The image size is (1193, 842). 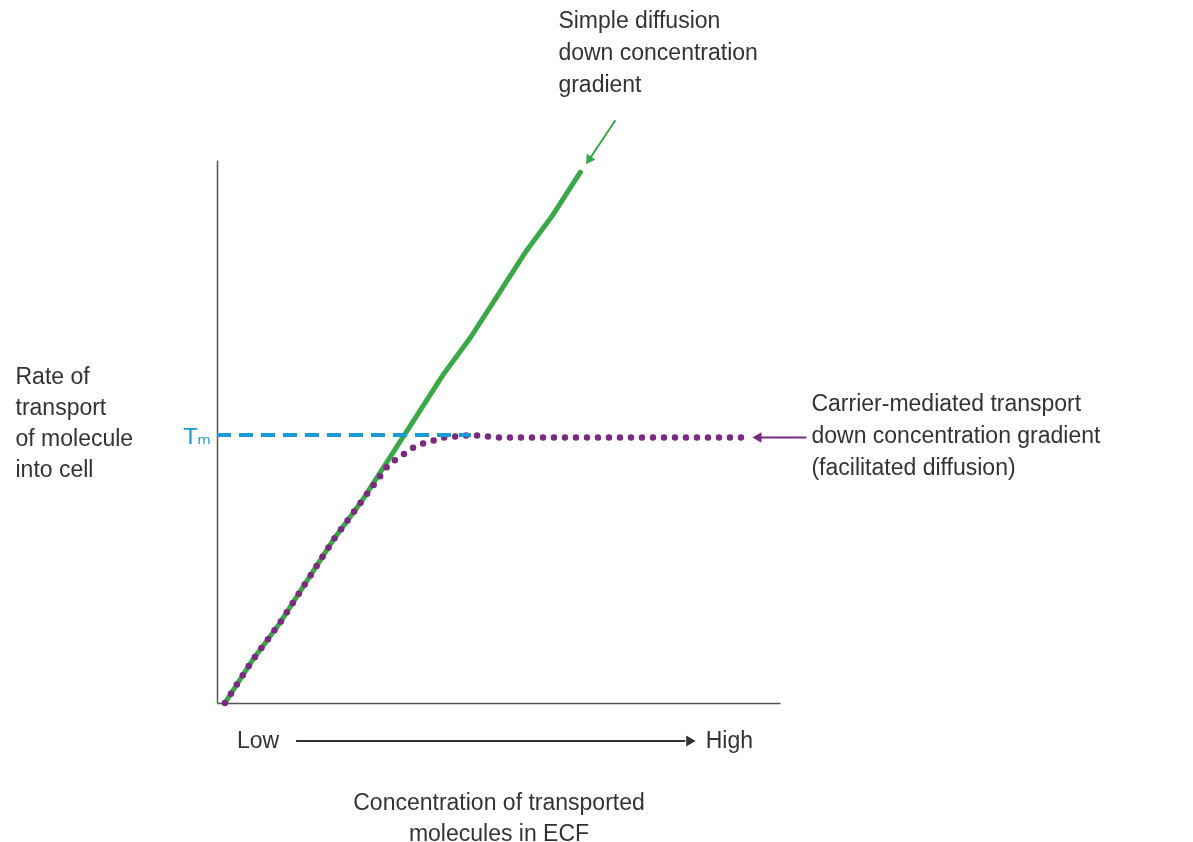 What do you see at coordinates (956, 434) in the screenshot?
I see `legend-label: Carrier-mediated transport down concentration gradient (facilitated diffusion)` at bounding box center [956, 434].